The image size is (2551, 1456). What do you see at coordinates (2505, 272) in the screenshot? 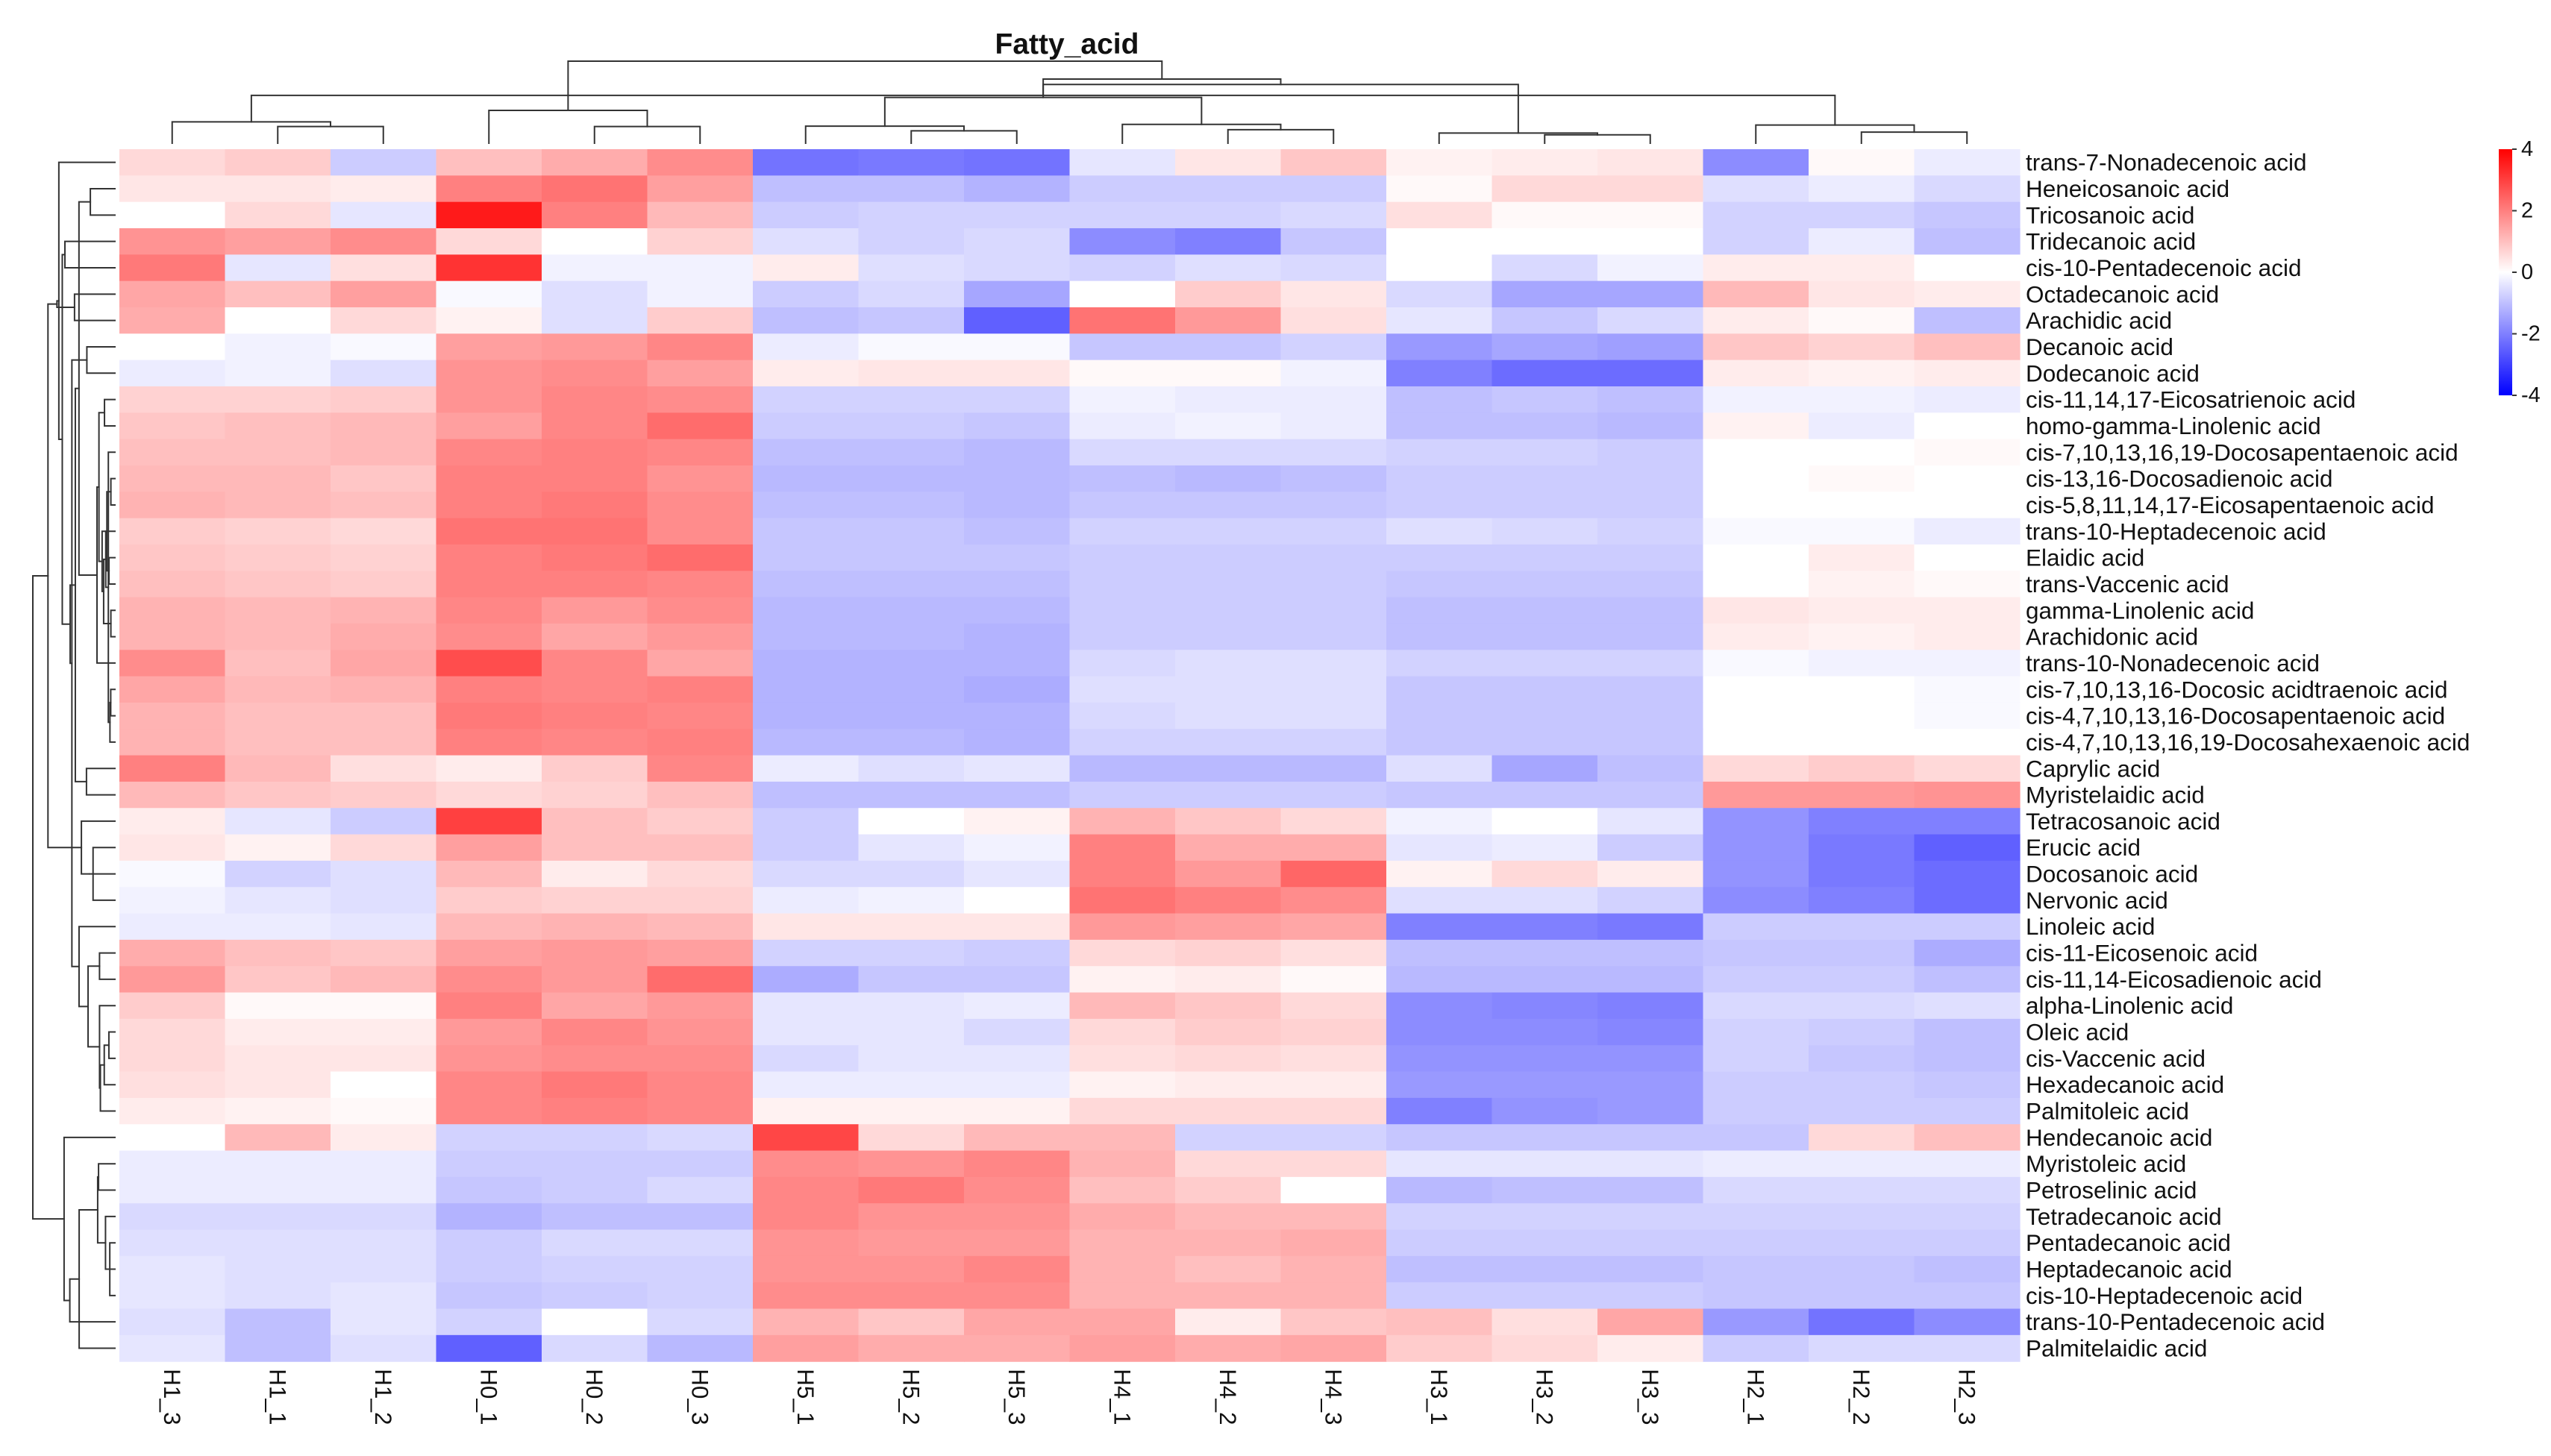
I see `color-legend-bar` at bounding box center [2505, 272].